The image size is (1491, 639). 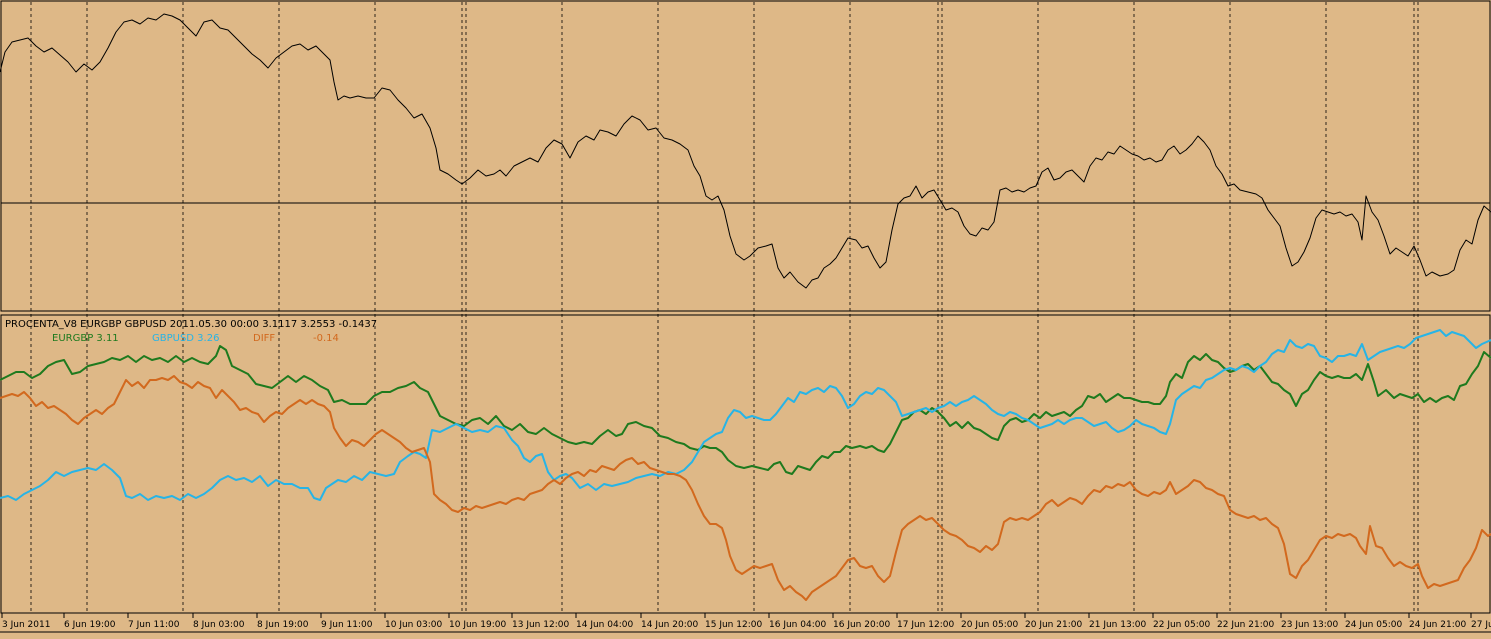 What do you see at coordinates (1373, 625) in the screenshot?
I see `time-label-21: 24 Jun 05:00` at bounding box center [1373, 625].